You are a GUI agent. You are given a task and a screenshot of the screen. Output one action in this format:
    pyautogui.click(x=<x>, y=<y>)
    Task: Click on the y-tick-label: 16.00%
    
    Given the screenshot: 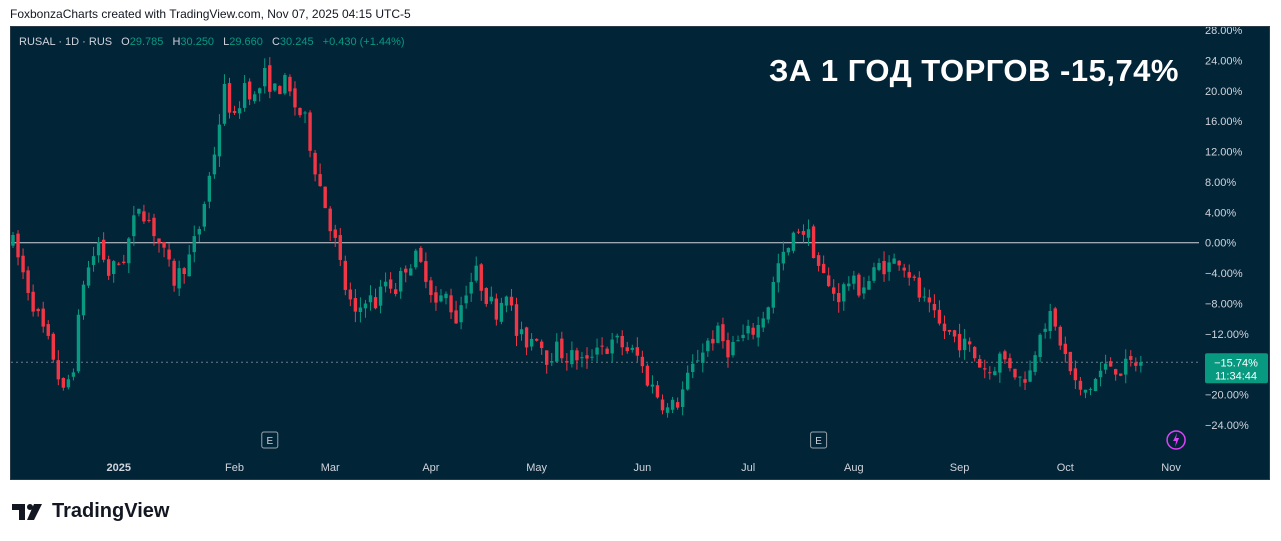 What is the action you would take?
    pyautogui.click(x=1224, y=122)
    